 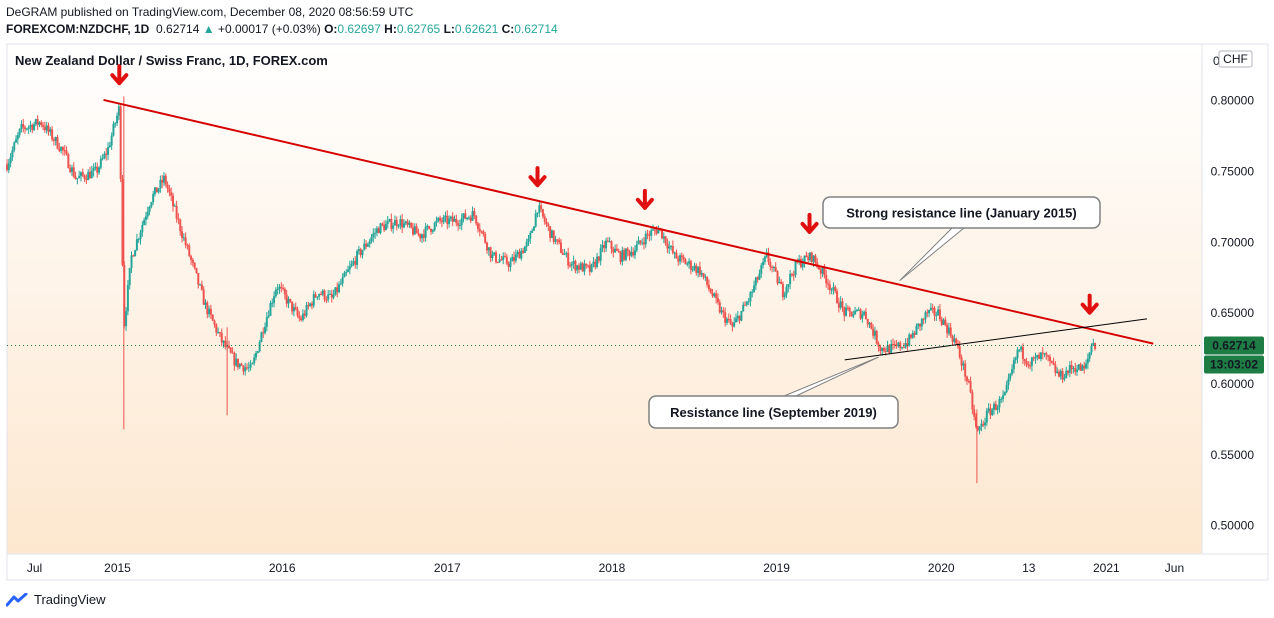 I want to click on y-tick-label: 0.80000, so click(x=1233, y=101).